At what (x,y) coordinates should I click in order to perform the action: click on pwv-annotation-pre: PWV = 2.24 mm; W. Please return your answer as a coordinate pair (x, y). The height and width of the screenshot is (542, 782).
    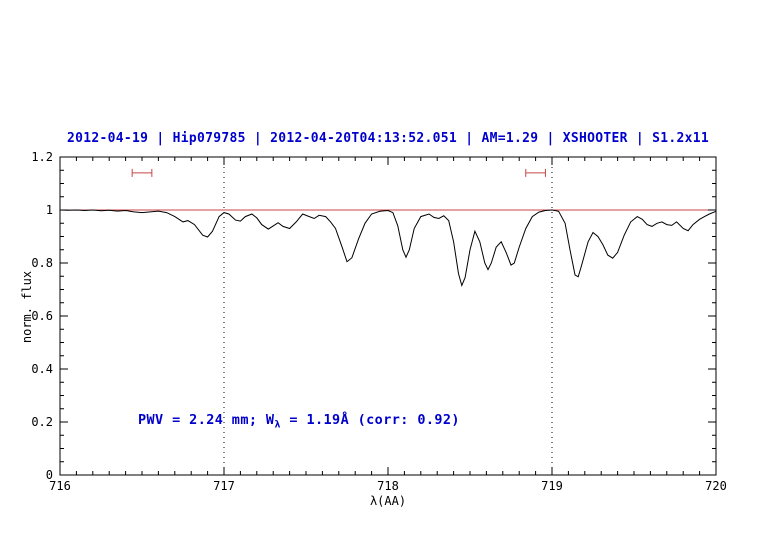
    Looking at the image, I should click on (206, 420).